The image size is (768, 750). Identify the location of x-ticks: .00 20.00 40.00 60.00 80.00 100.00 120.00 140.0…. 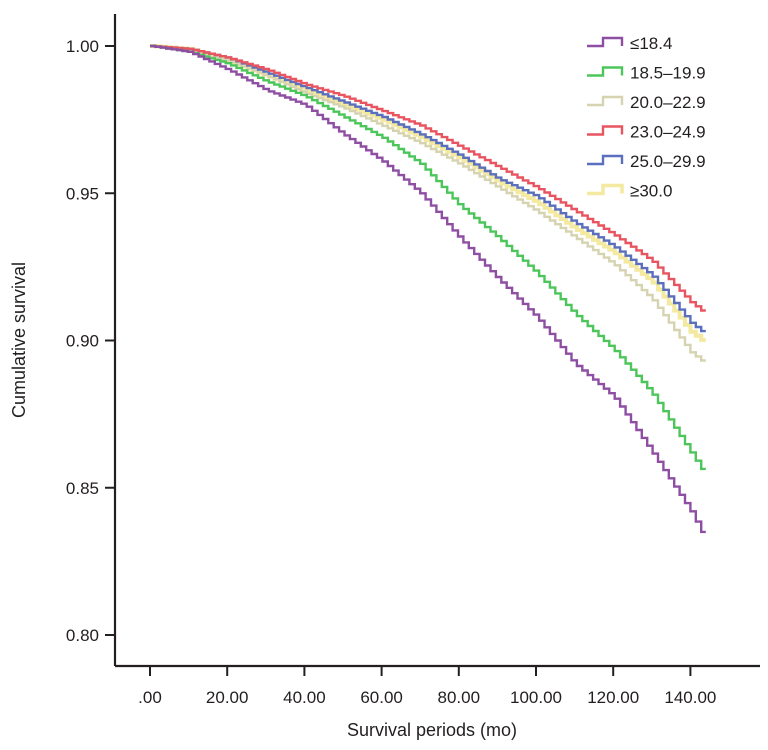
(427, 686).